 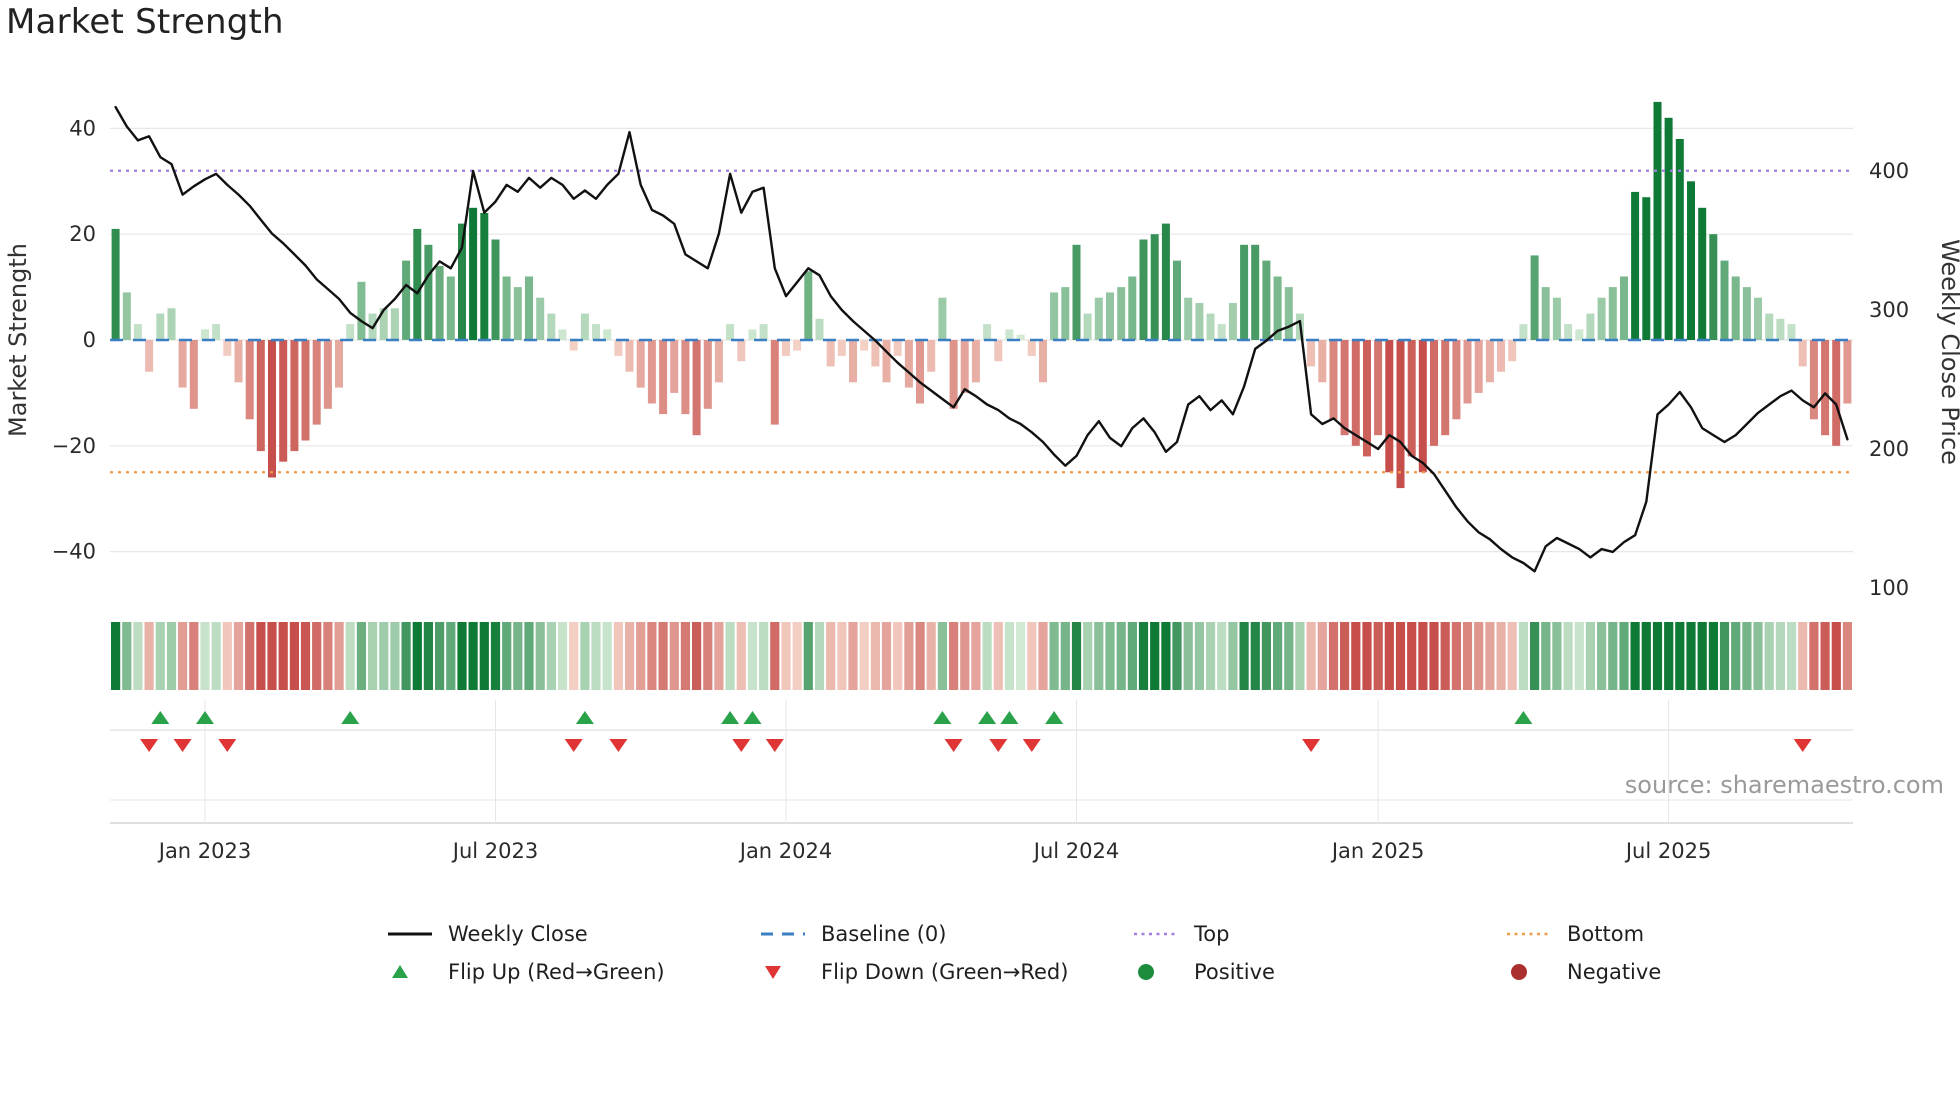 What do you see at coordinates (987, 717) in the screenshot?
I see `flip-up-marker` at bounding box center [987, 717].